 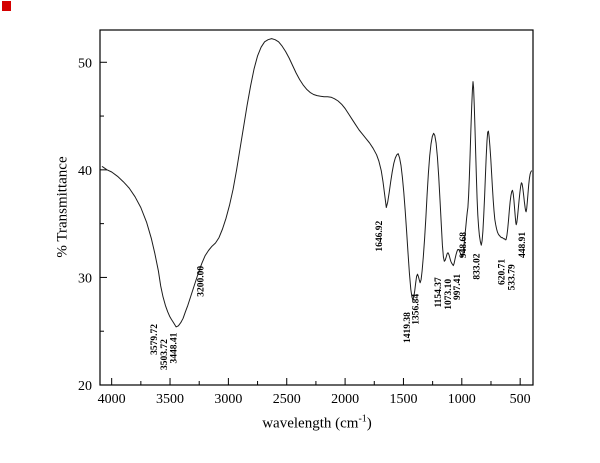 What do you see at coordinates (85, 386) in the screenshot?
I see `y-tick-label: 20` at bounding box center [85, 386].